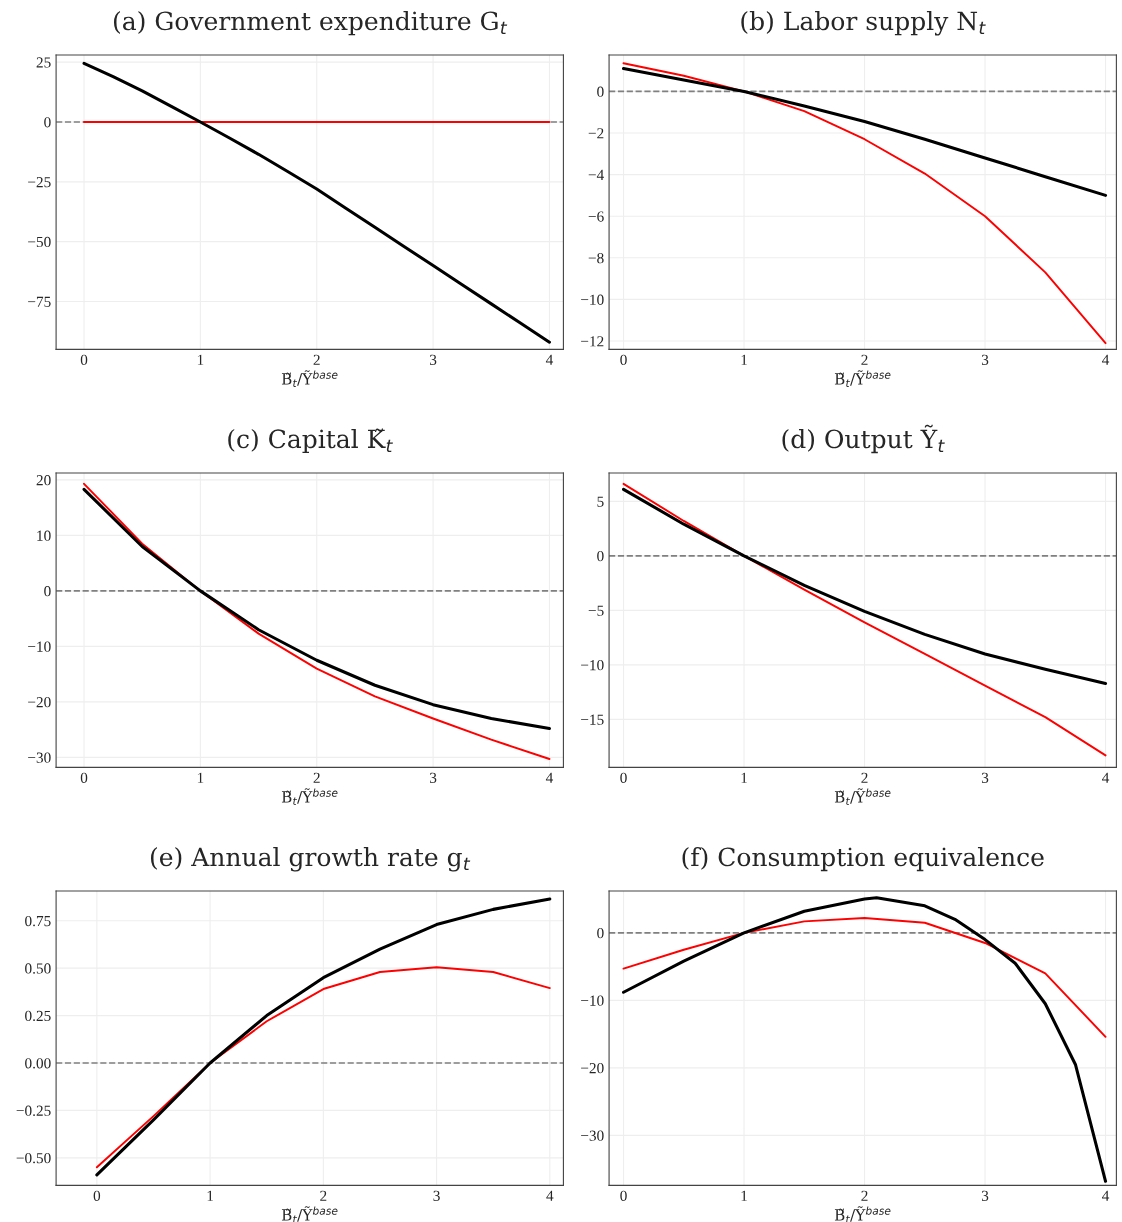  Describe the element at coordinates (310, 23) in the screenshot. I see `chart-title: (a) Government expenditure G$_{t}$` at that location.